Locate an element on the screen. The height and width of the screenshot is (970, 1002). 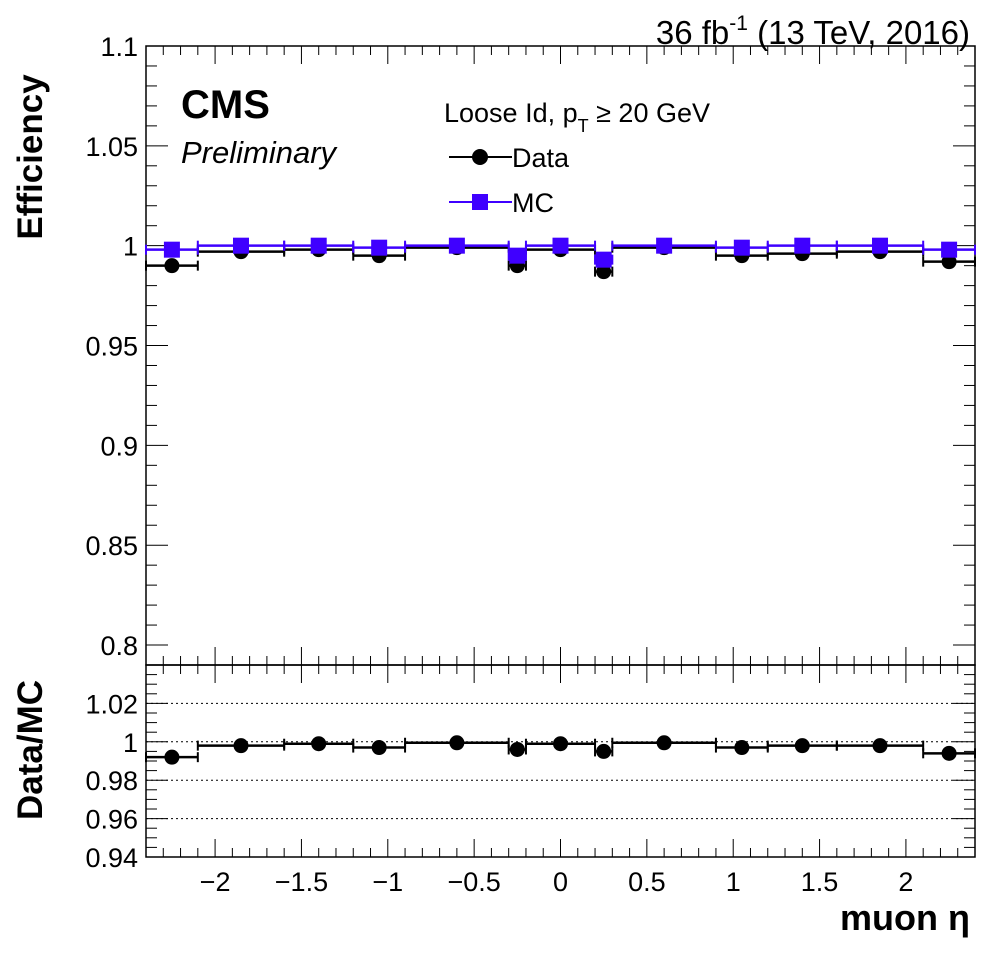
ratio-x-tick-label: 0.5 is located at coordinates (647, 882).